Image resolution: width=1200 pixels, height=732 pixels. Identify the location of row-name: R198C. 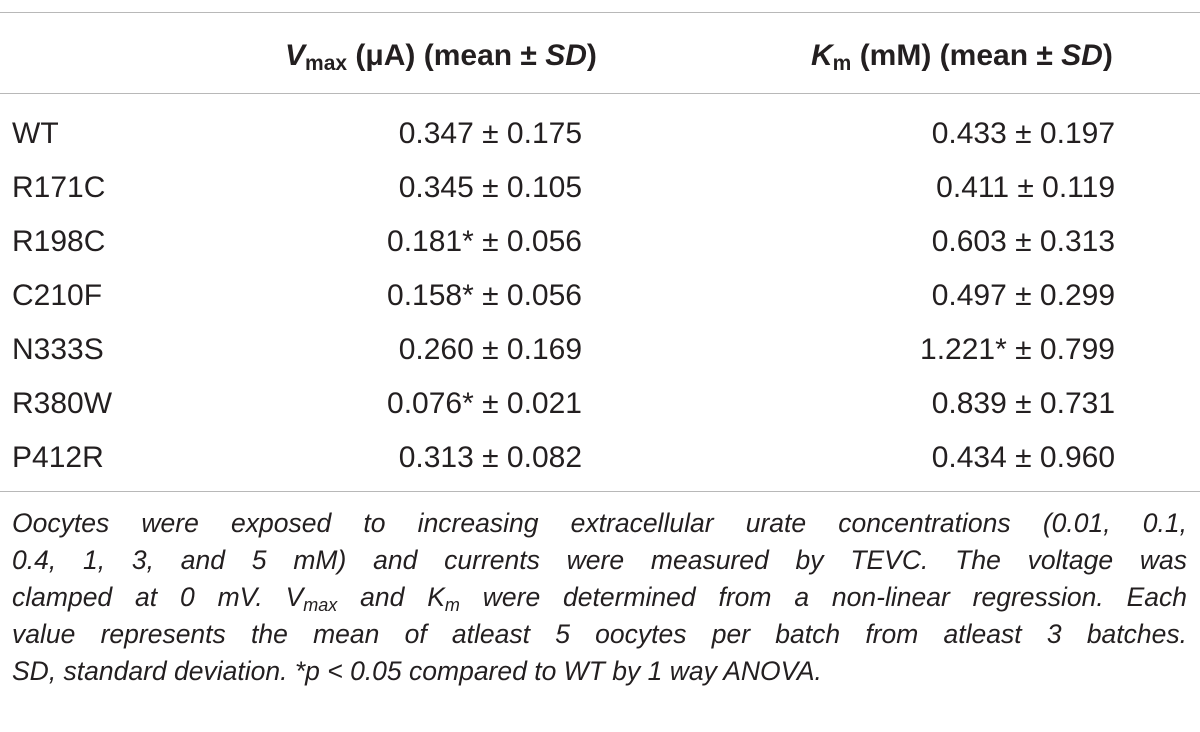
(59, 241).